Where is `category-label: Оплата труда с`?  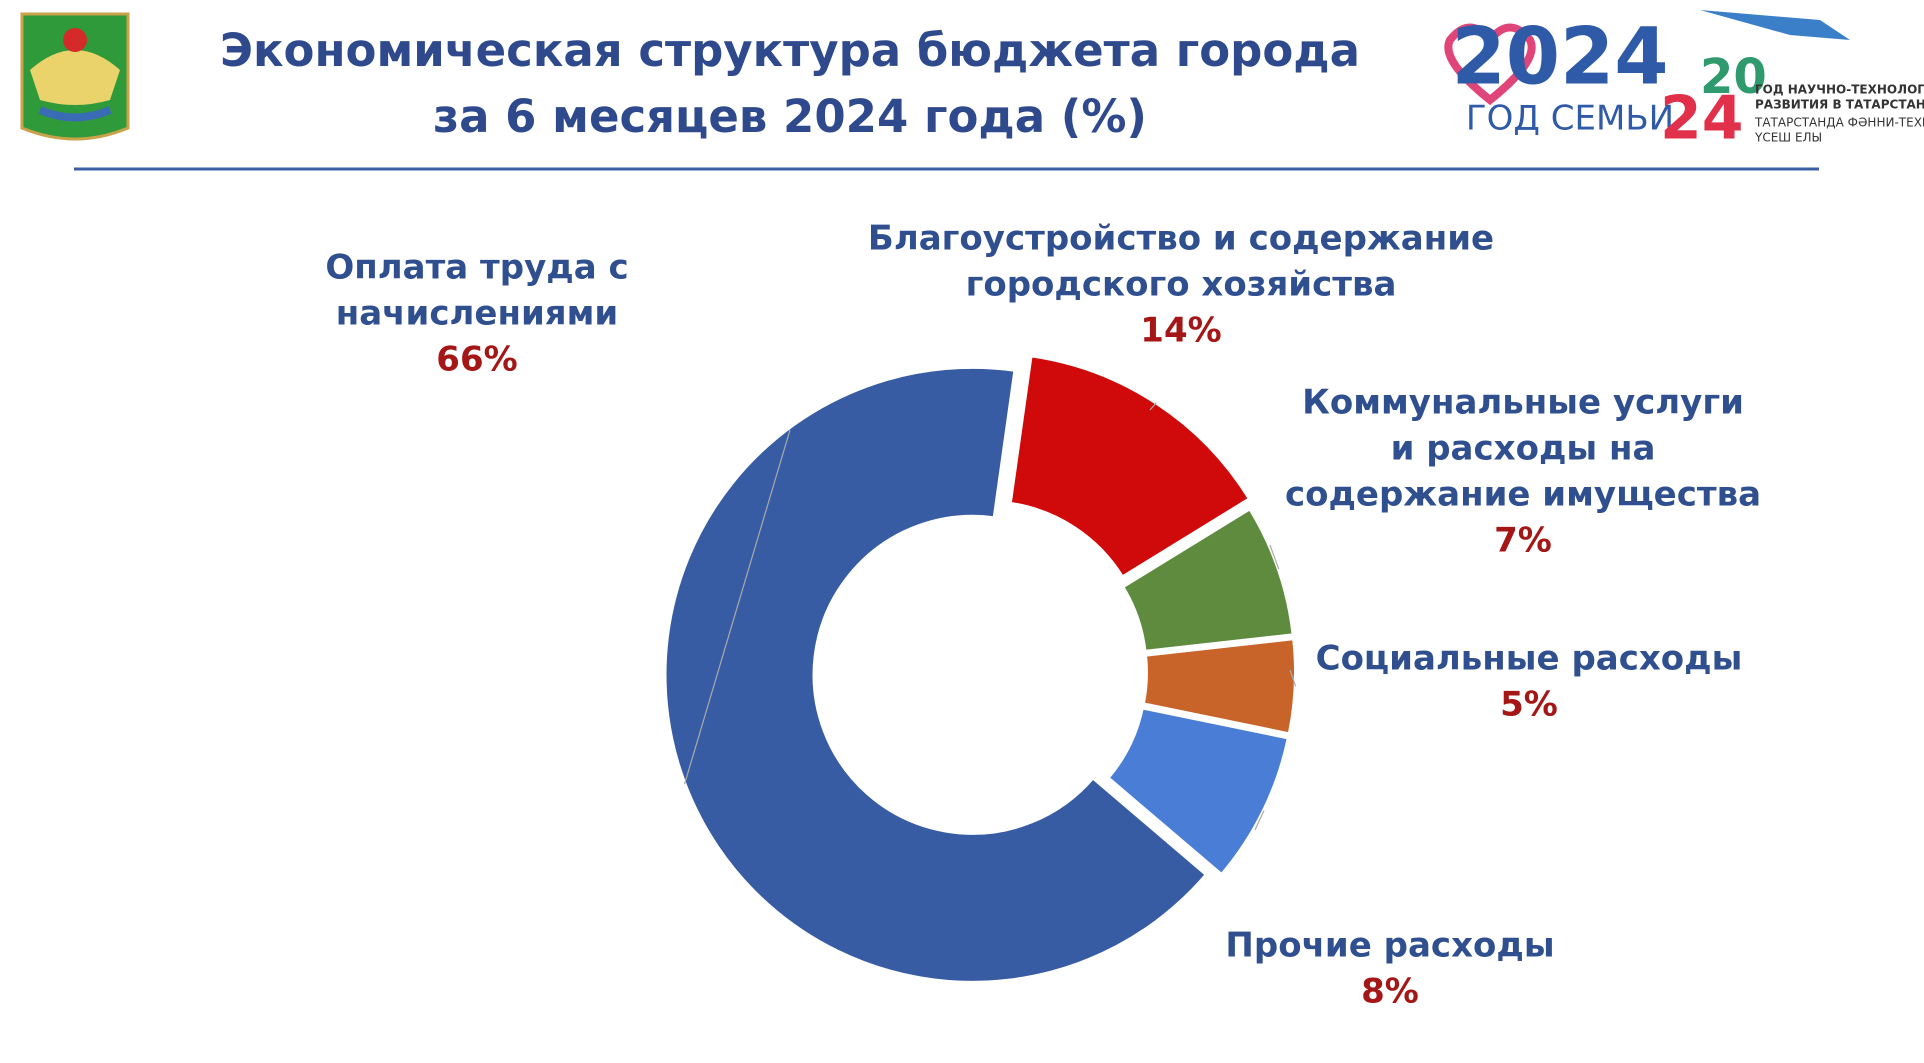
category-label: Оплата труда с is located at coordinates (476, 268).